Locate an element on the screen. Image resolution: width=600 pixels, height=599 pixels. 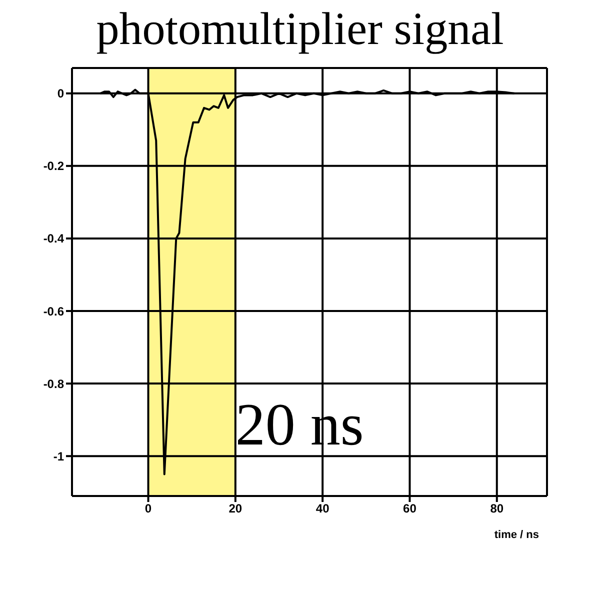
x-tick-label: 40 is located at coordinates (323, 509).